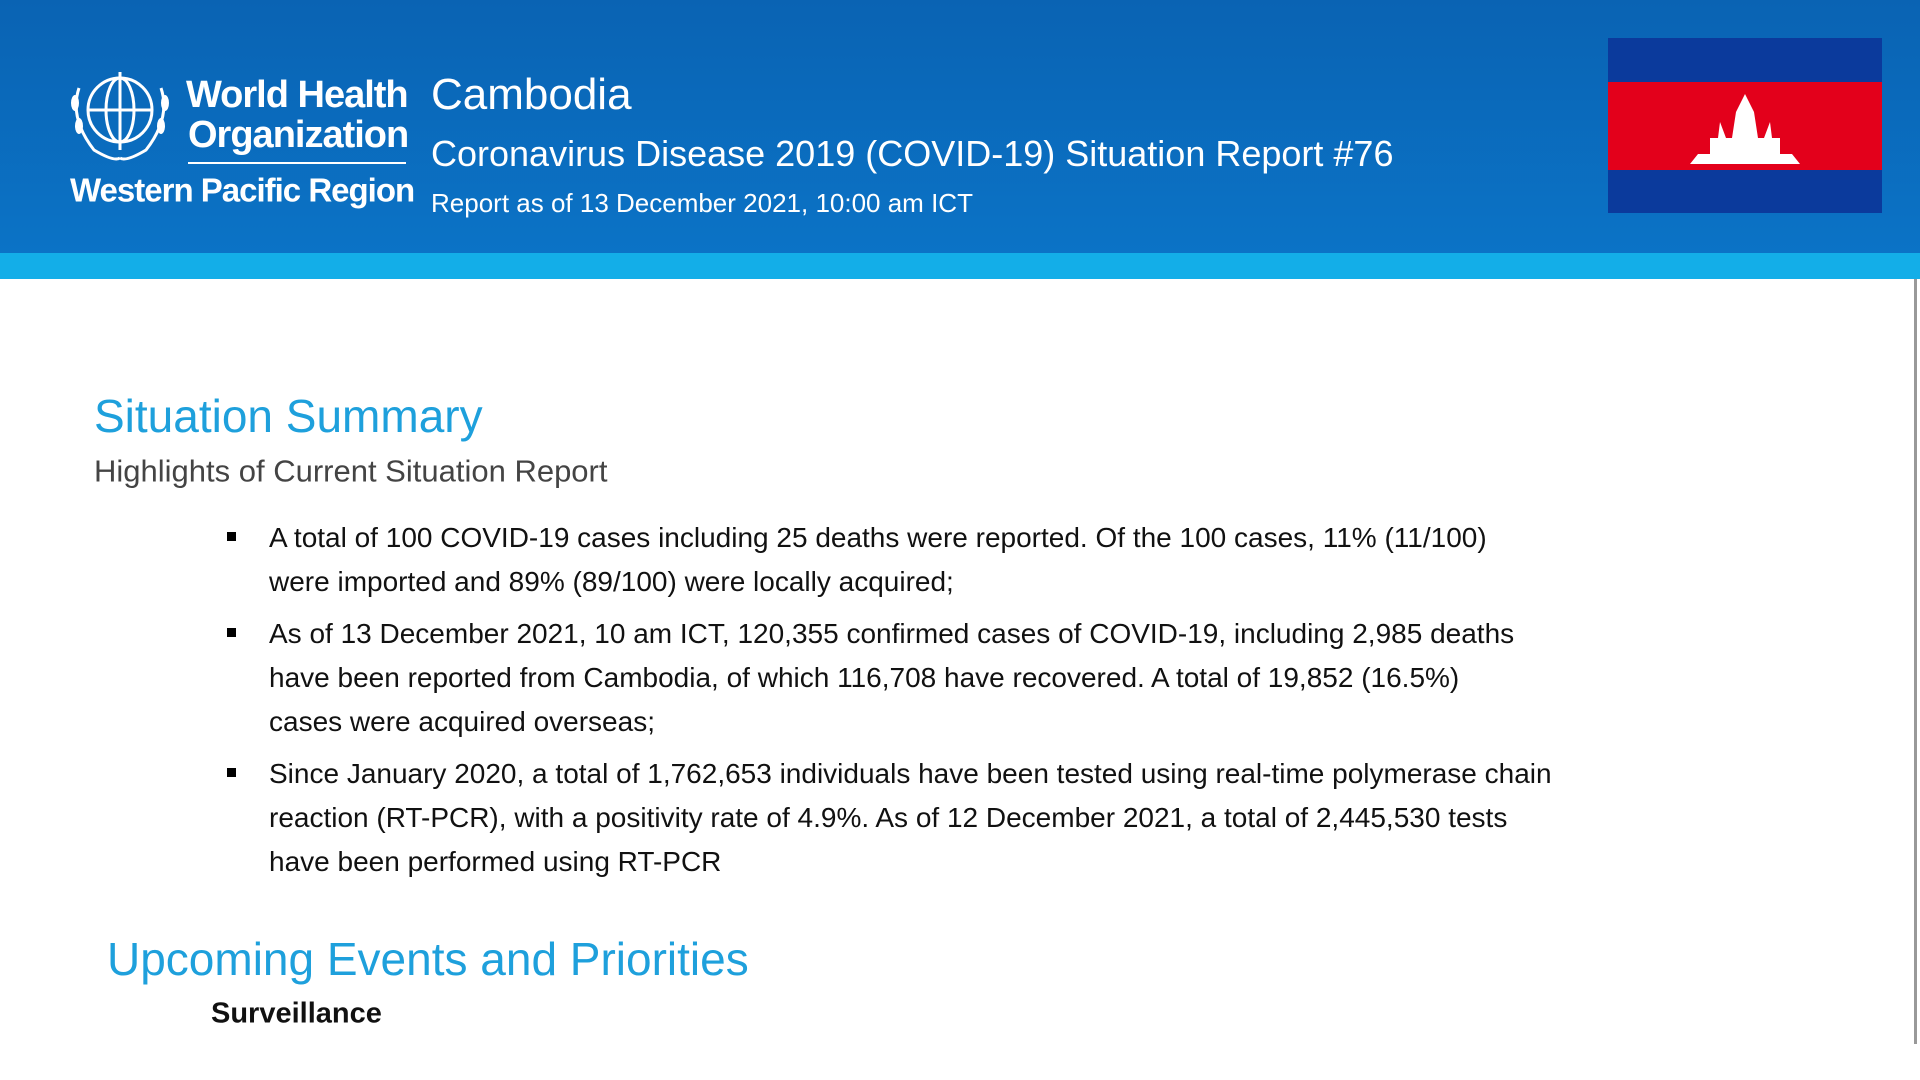  Describe the element at coordinates (960, 266) in the screenshot. I see `accent-strip` at that location.